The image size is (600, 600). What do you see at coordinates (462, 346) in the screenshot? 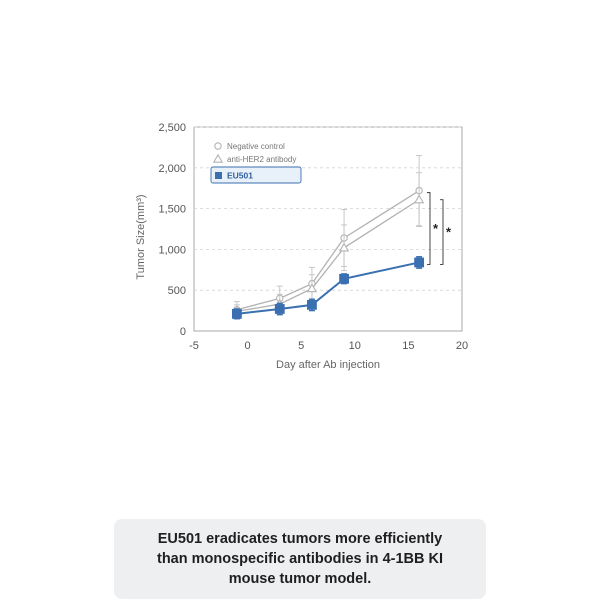
I see `x-tick-label: 20` at bounding box center [462, 346].